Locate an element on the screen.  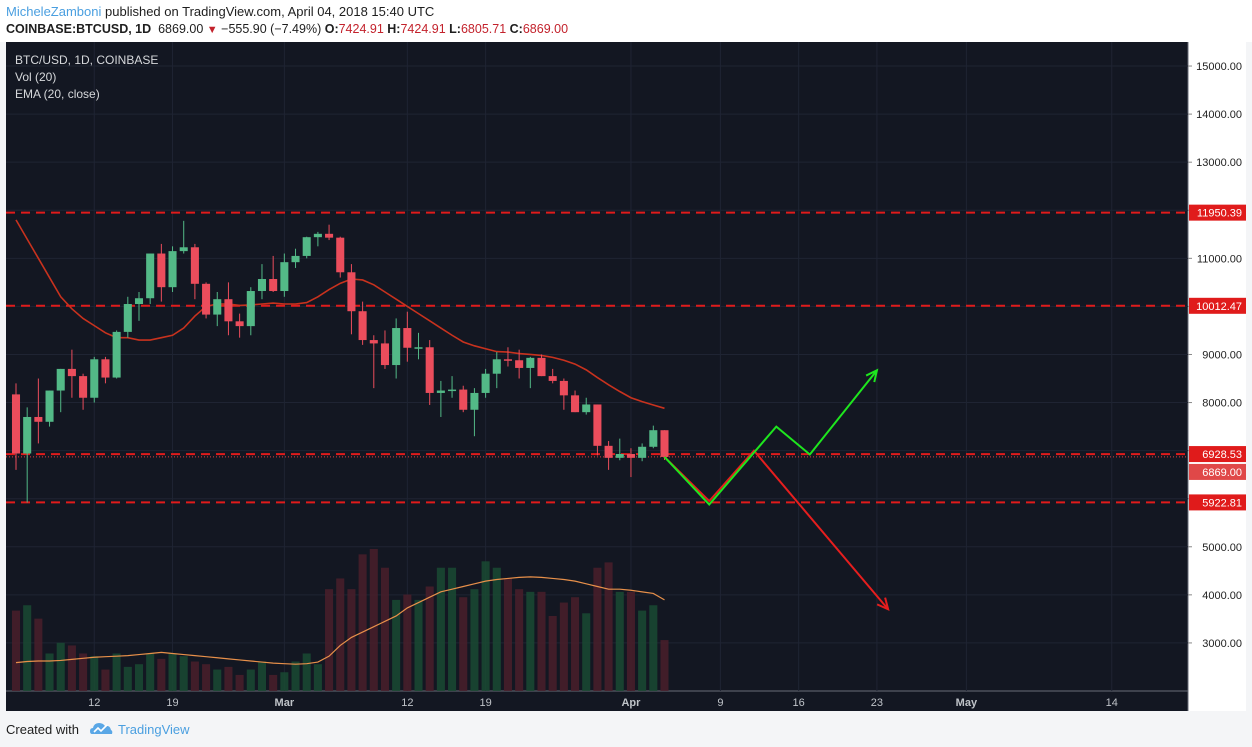
price-tick-label: 9000.00 is located at coordinates (1222, 355).